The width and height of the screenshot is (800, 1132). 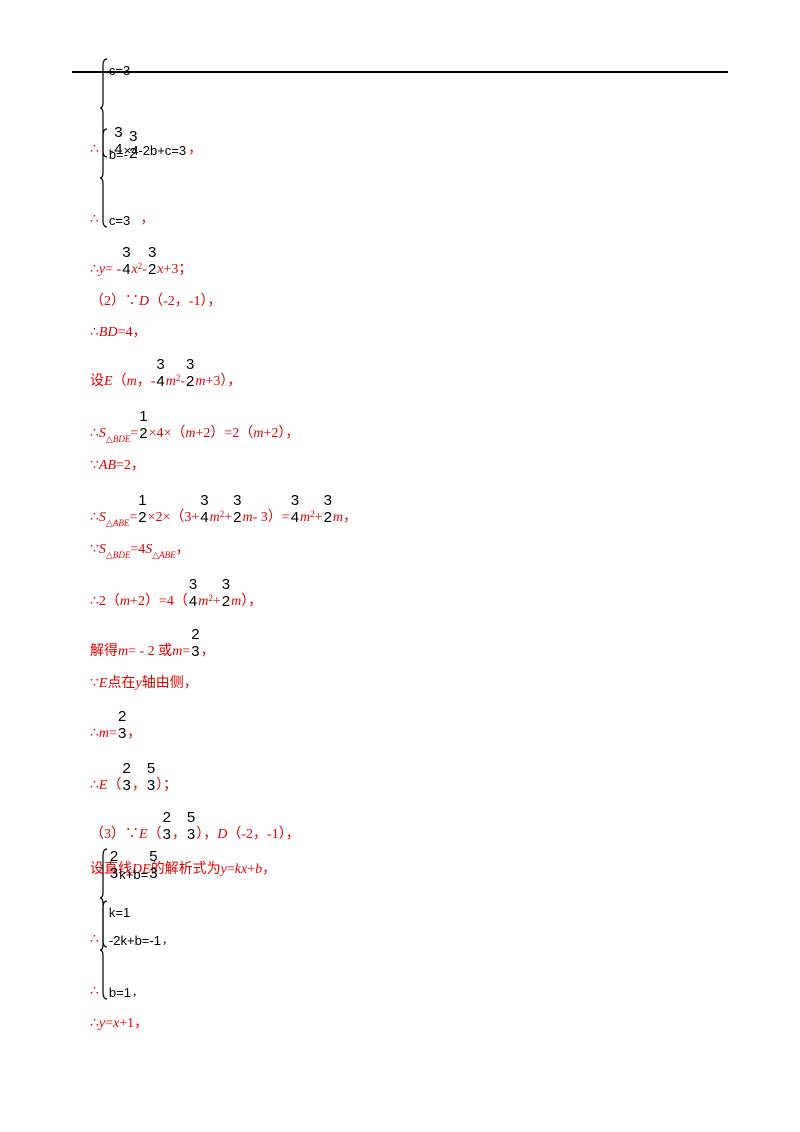 What do you see at coordinates (191, 817) in the screenshot?
I see `numerator: 5` at bounding box center [191, 817].